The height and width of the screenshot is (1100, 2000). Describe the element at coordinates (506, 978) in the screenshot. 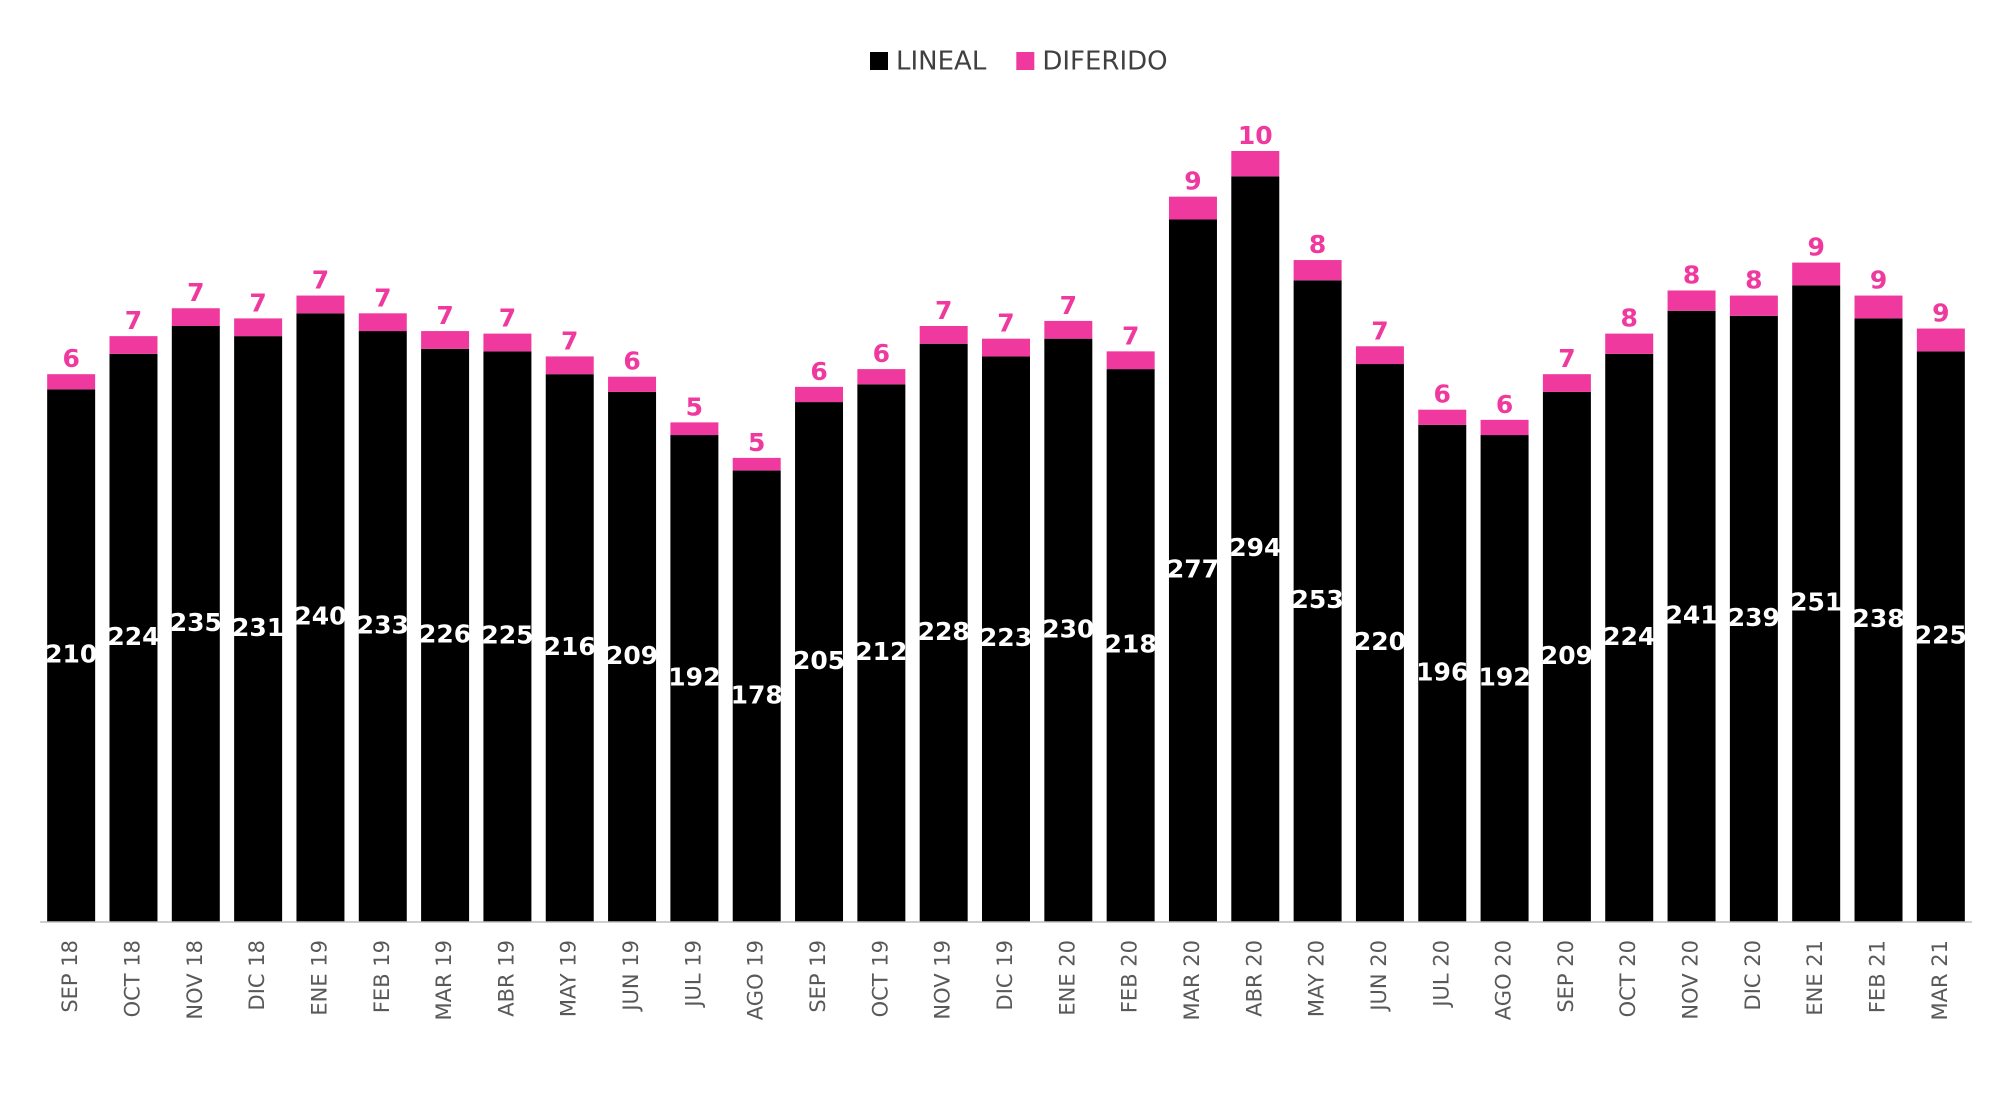

I see `x-tick-label: ABR 19` at that location.